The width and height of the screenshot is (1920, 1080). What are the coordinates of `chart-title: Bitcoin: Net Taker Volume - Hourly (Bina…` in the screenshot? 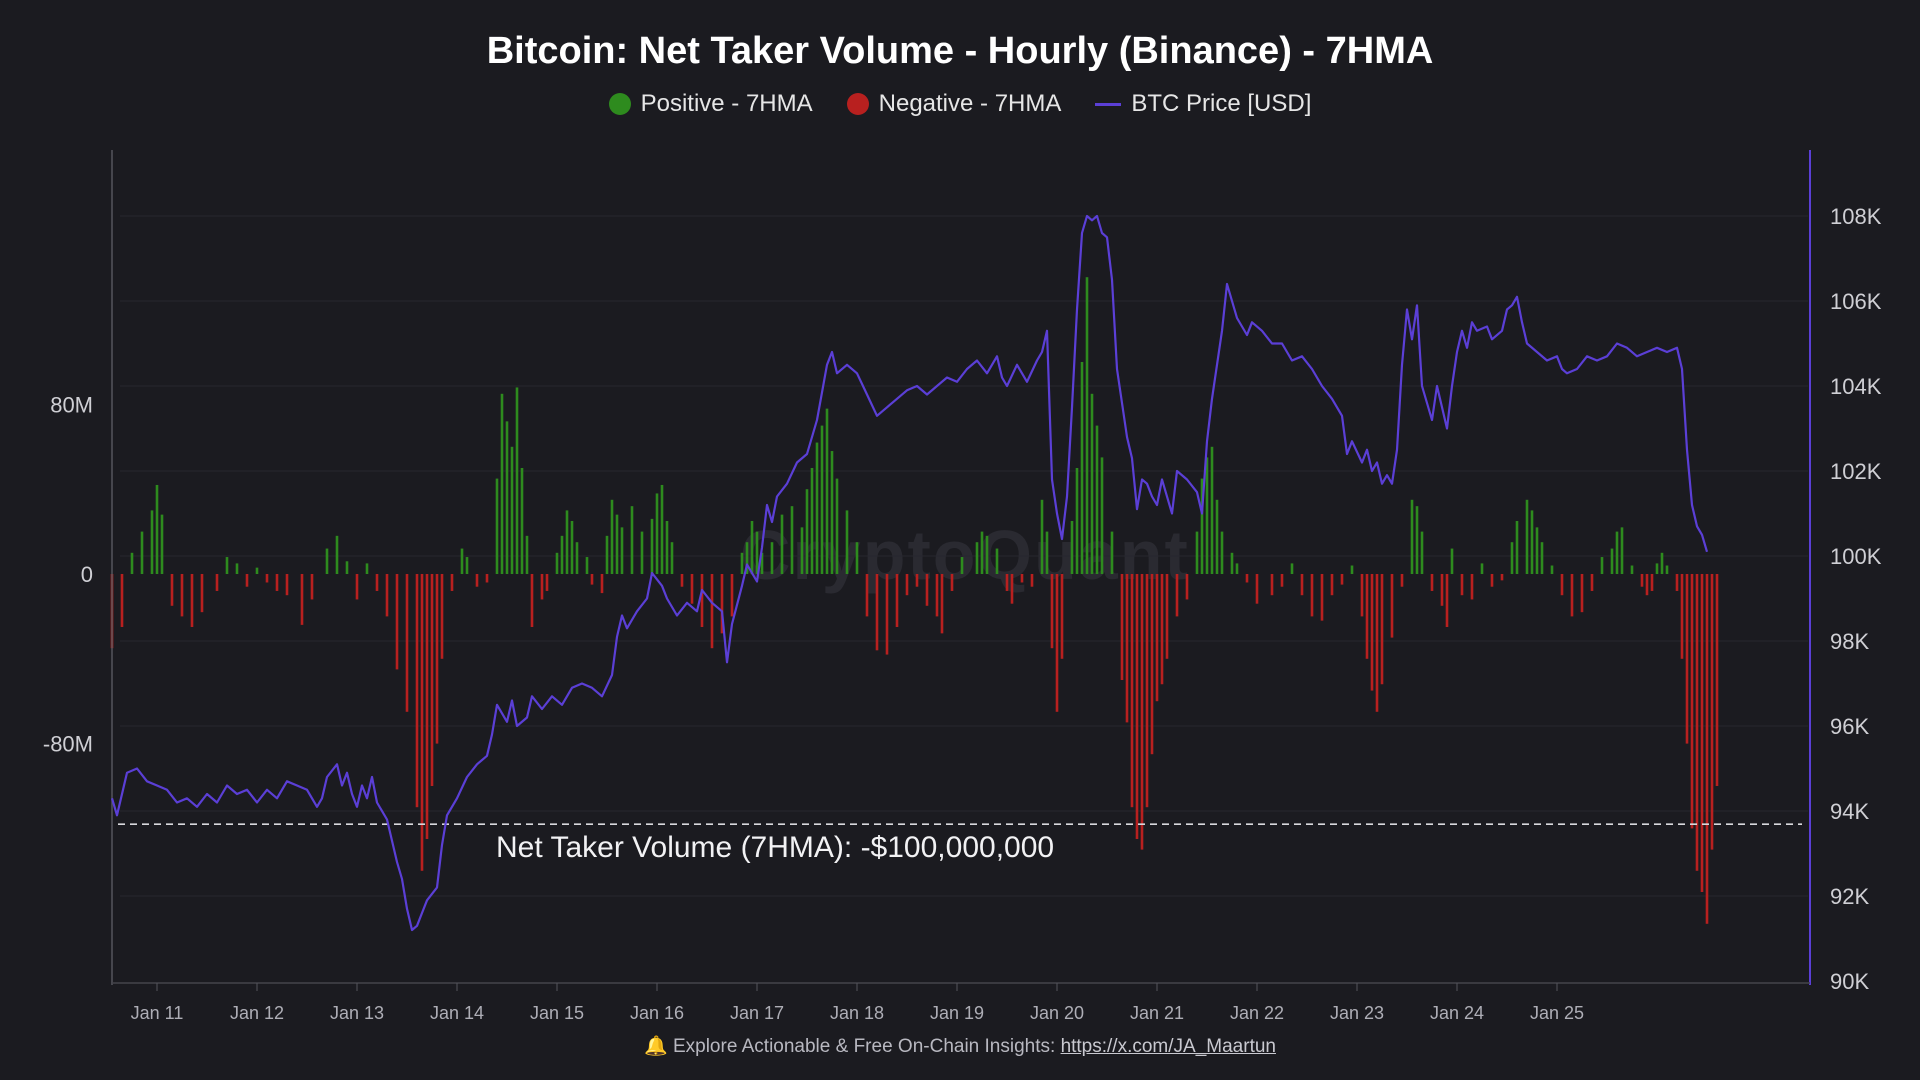 It's located at (960, 51).